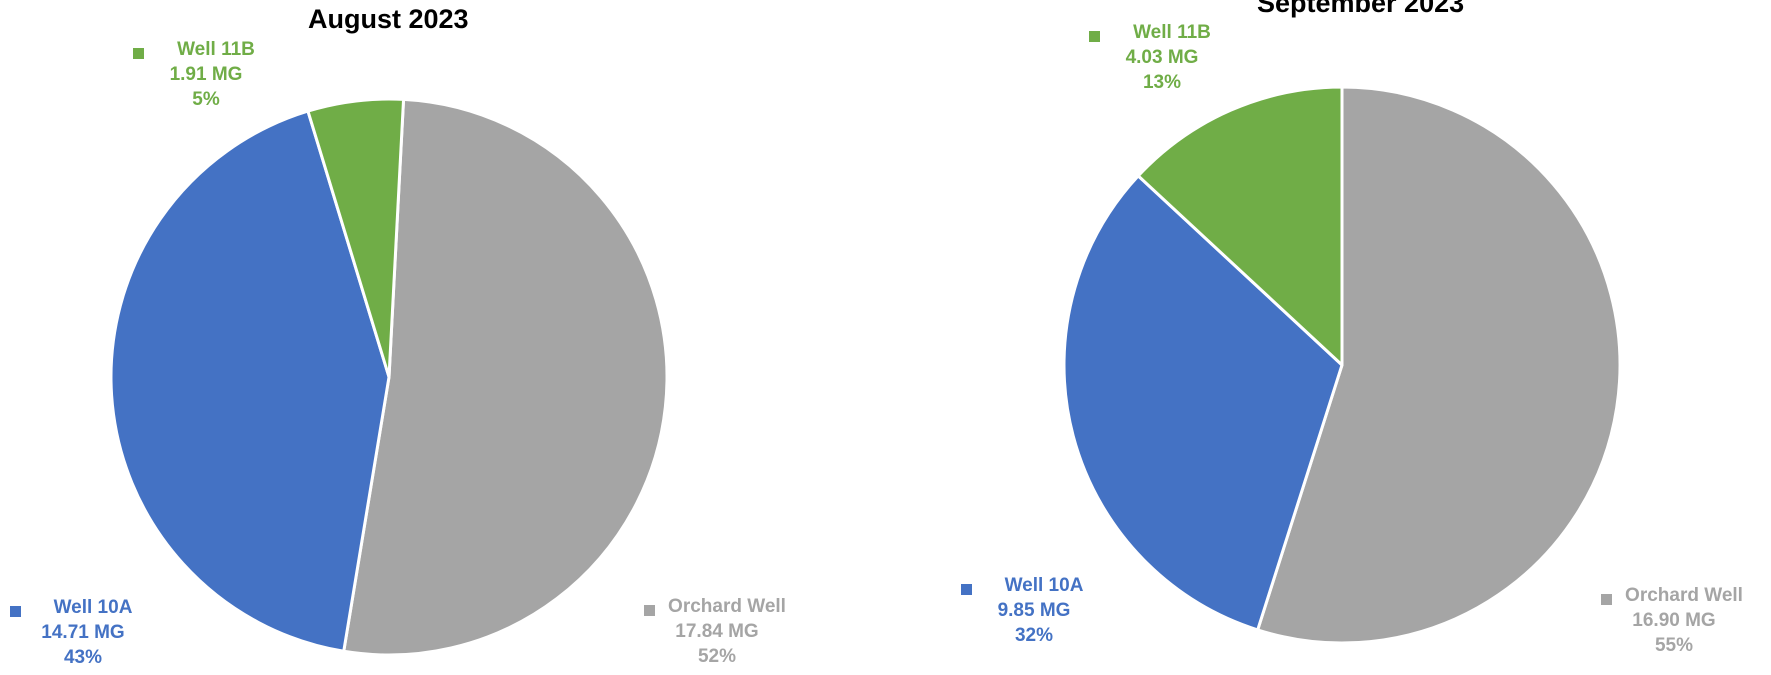  Describe the element at coordinates (1162, 82) in the screenshot. I see `percent-label: 13%` at that location.